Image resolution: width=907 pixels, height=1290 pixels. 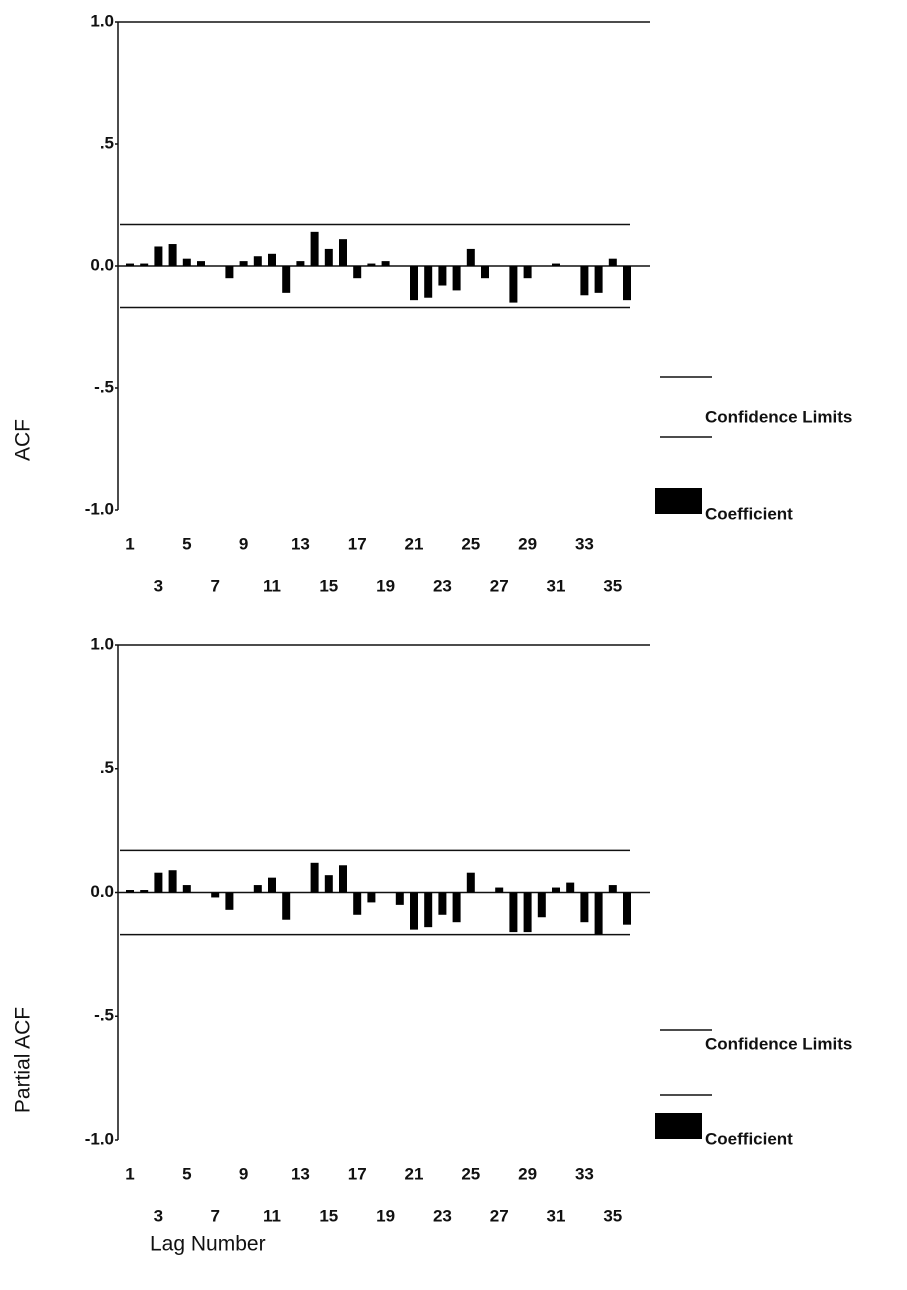 What do you see at coordinates (470, 1173) in the screenshot?
I see `x-tick-label: 25` at bounding box center [470, 1173].